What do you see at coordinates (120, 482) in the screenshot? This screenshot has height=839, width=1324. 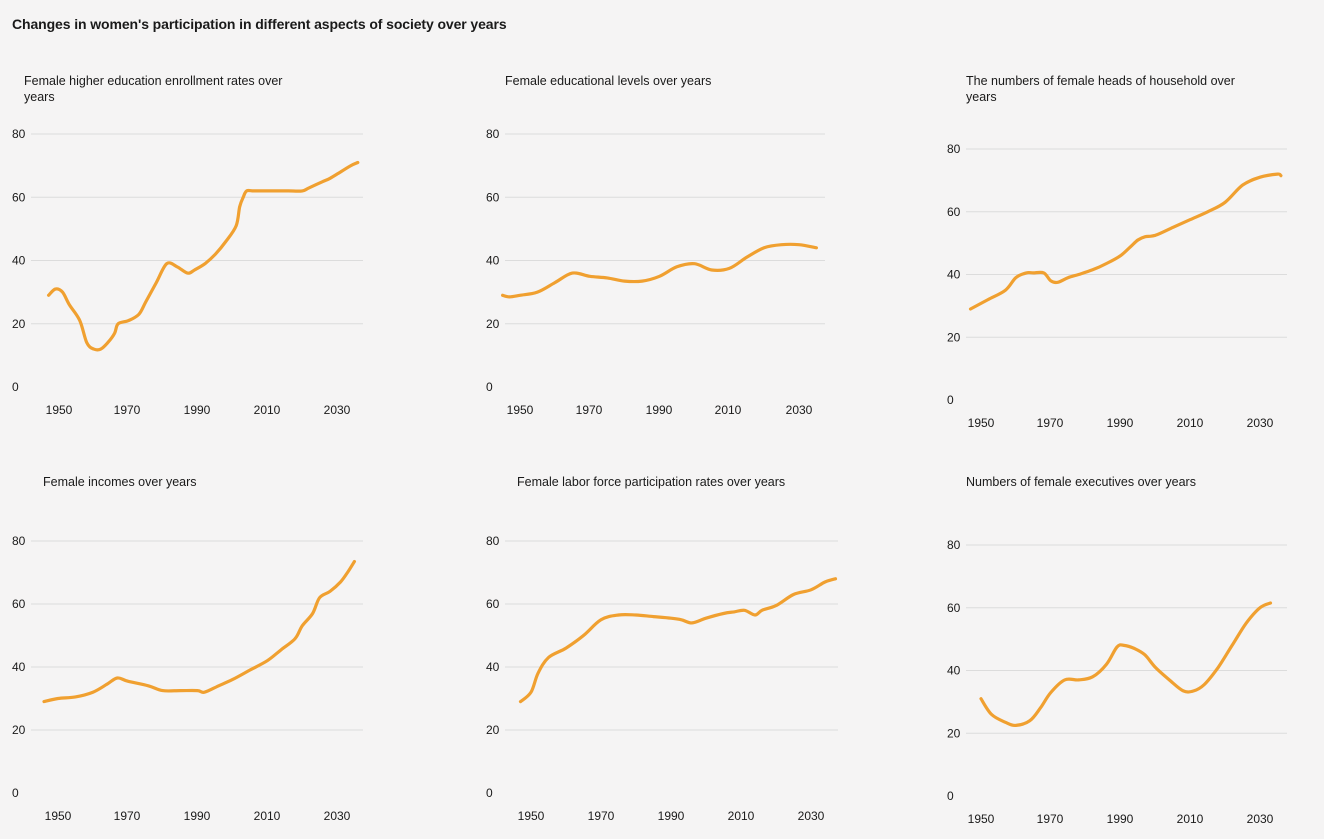 I see `chart-title: Female incomes over years` at bounding box center [120, 482].